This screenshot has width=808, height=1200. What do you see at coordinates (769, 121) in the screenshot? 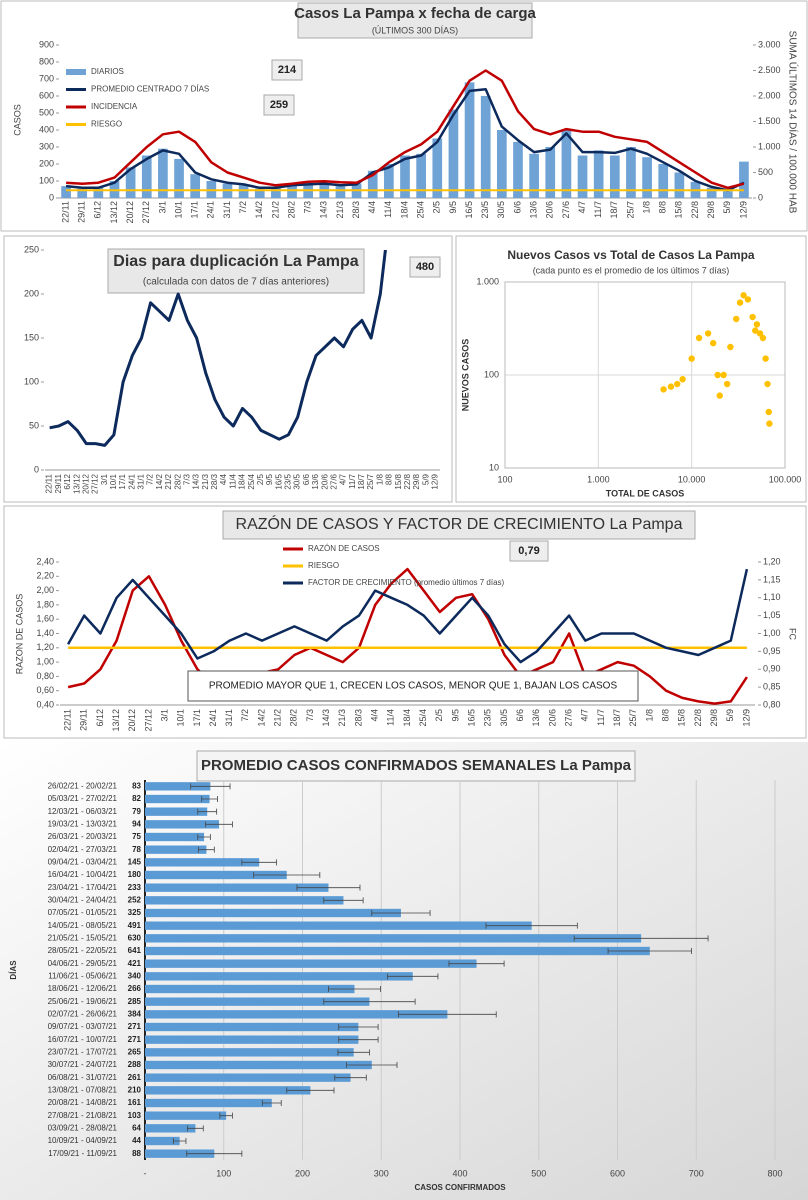
I see `y-tick-label: 1.500` at bounding box center [769, 121].